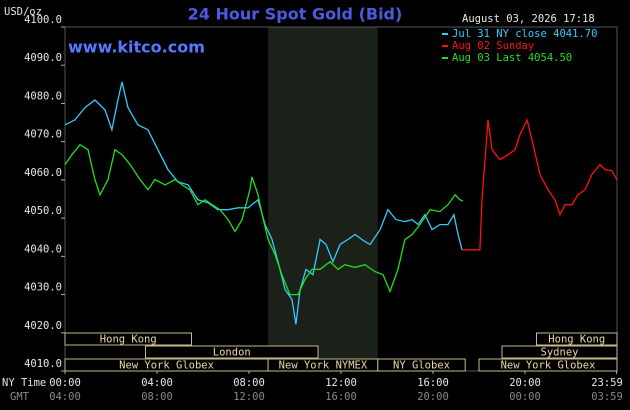  What do you see at coordinates (341, 397) in the screenshot?
I see `gmt-tick-label: 16:00` at bounding box center [341, 397].